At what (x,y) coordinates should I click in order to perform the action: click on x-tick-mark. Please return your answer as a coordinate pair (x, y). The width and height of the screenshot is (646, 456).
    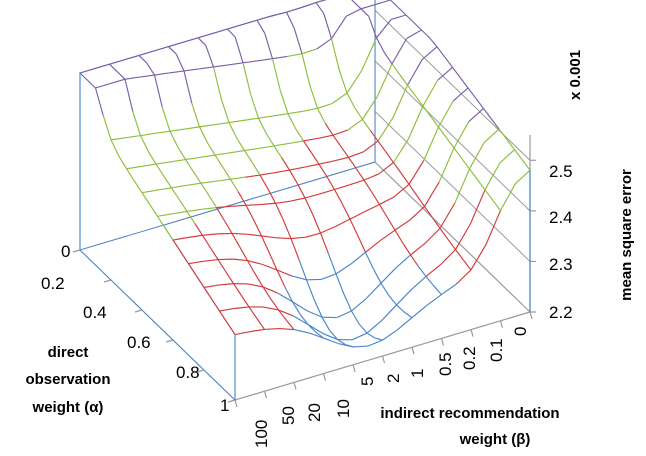
    Looking at the image, I should click on (138, 311).